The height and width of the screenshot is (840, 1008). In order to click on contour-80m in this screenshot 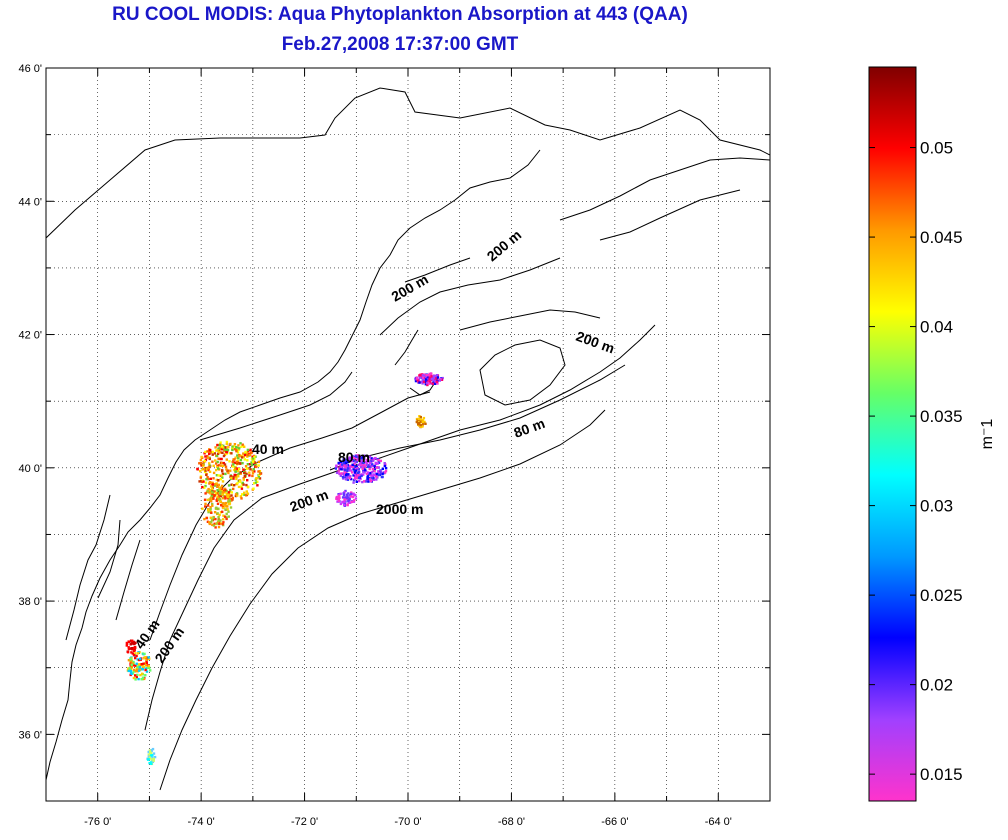, I will do `click(477, 417)`.